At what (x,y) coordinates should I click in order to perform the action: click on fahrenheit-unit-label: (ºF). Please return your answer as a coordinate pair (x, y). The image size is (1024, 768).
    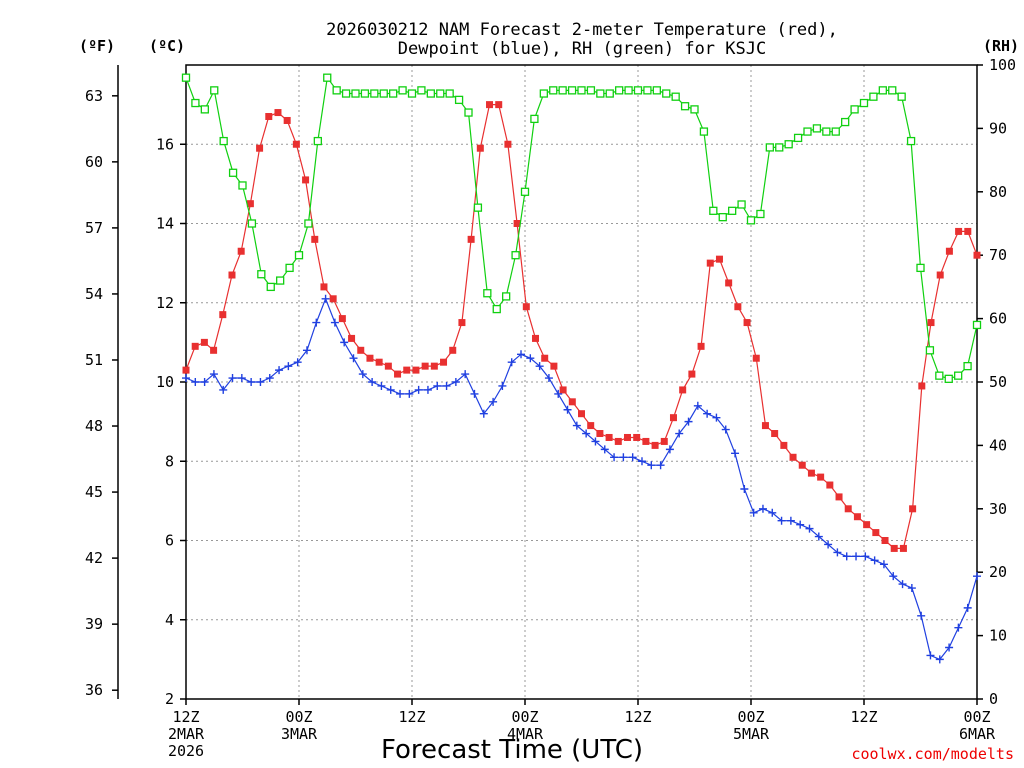
    Looking at the image, I should click on (97, 46).